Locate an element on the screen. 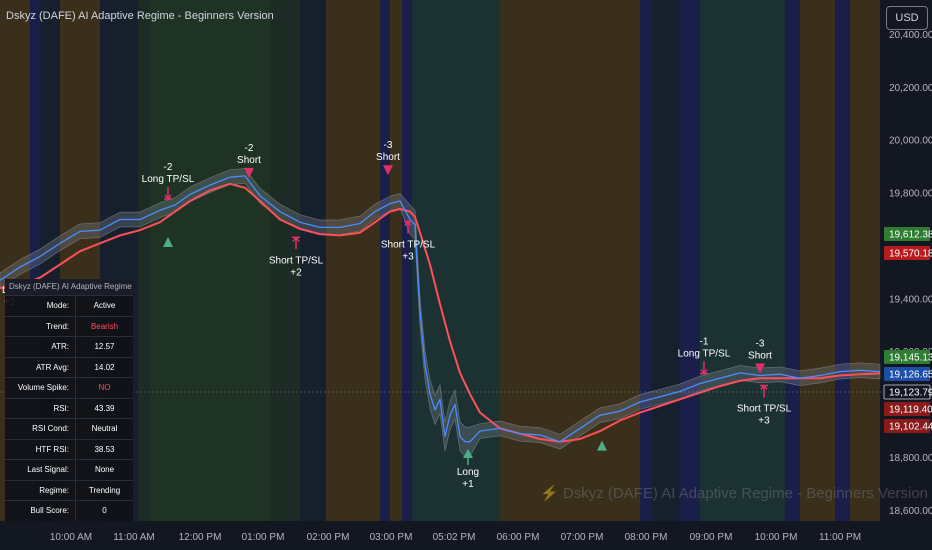 The height and width of the screenshot is (550, 932). y-tick-label: 18,800.00 is located at coordinates (910, 458).